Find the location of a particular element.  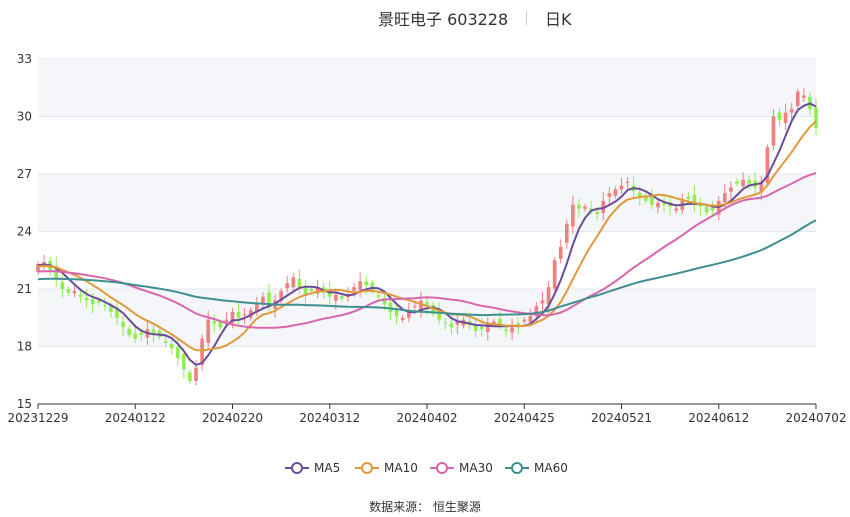

legend-label-ma10: MA10 is located at coordinates (401, 468).